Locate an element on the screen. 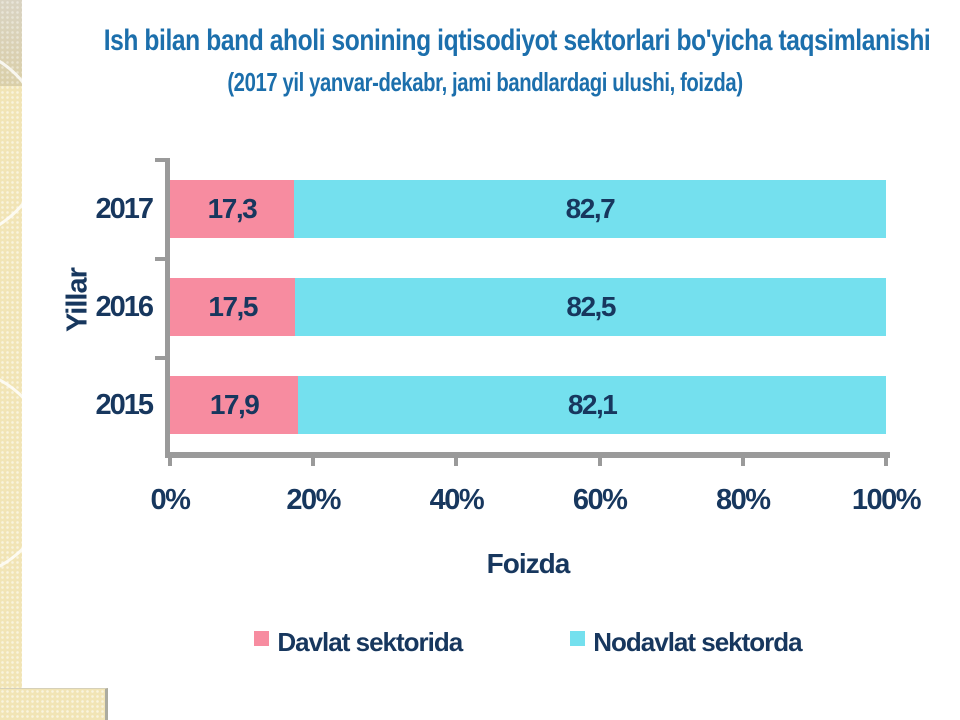 This screenshot has width=960, height=720. bar-segment-nodavlat: 82,7 is located at coordinates (589, 209).